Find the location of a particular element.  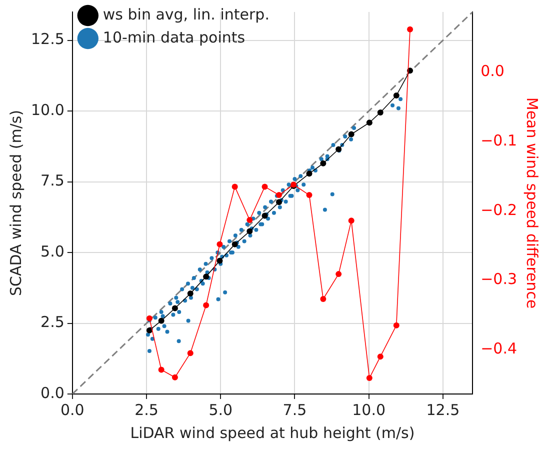

y2-tick-label: −0.2 is located at coordinates (499, 209).